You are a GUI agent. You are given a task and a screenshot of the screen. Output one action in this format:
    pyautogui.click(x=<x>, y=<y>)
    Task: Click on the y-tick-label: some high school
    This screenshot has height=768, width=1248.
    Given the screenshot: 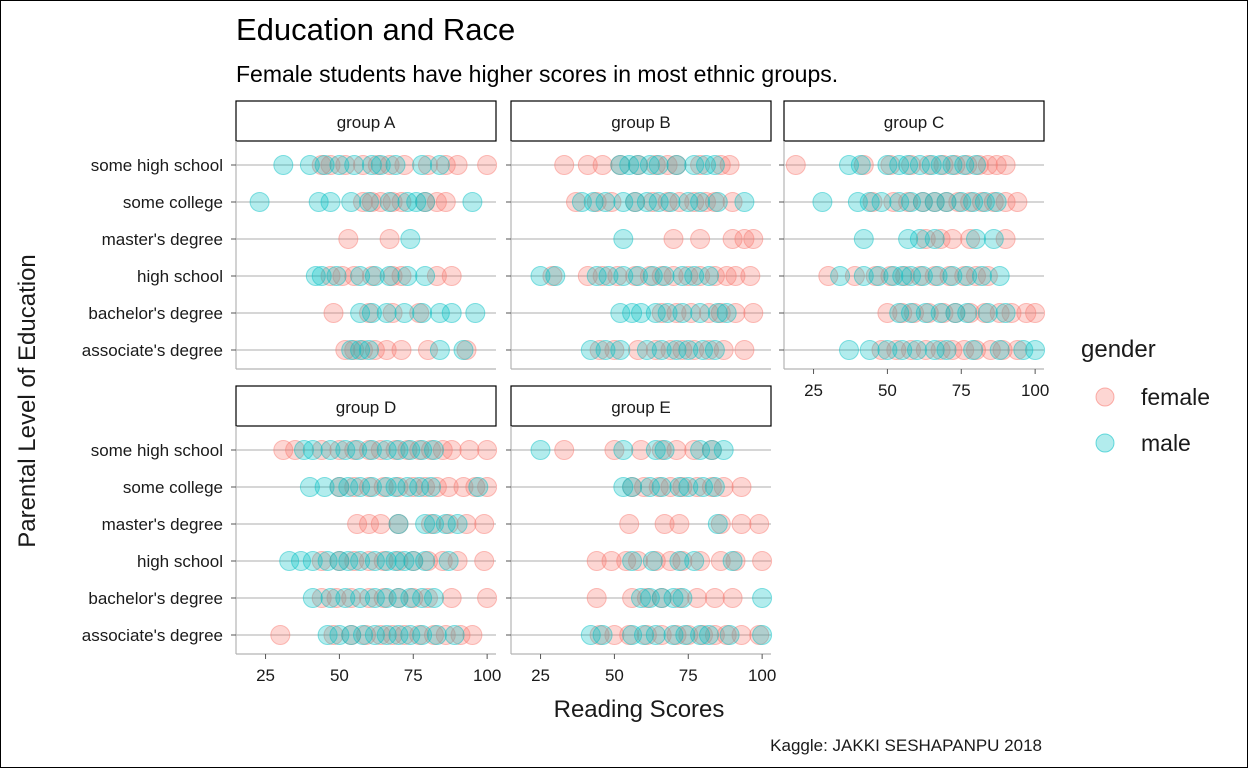 What is the action you would take?
    pyautogui.click(x=157, y=165)
    